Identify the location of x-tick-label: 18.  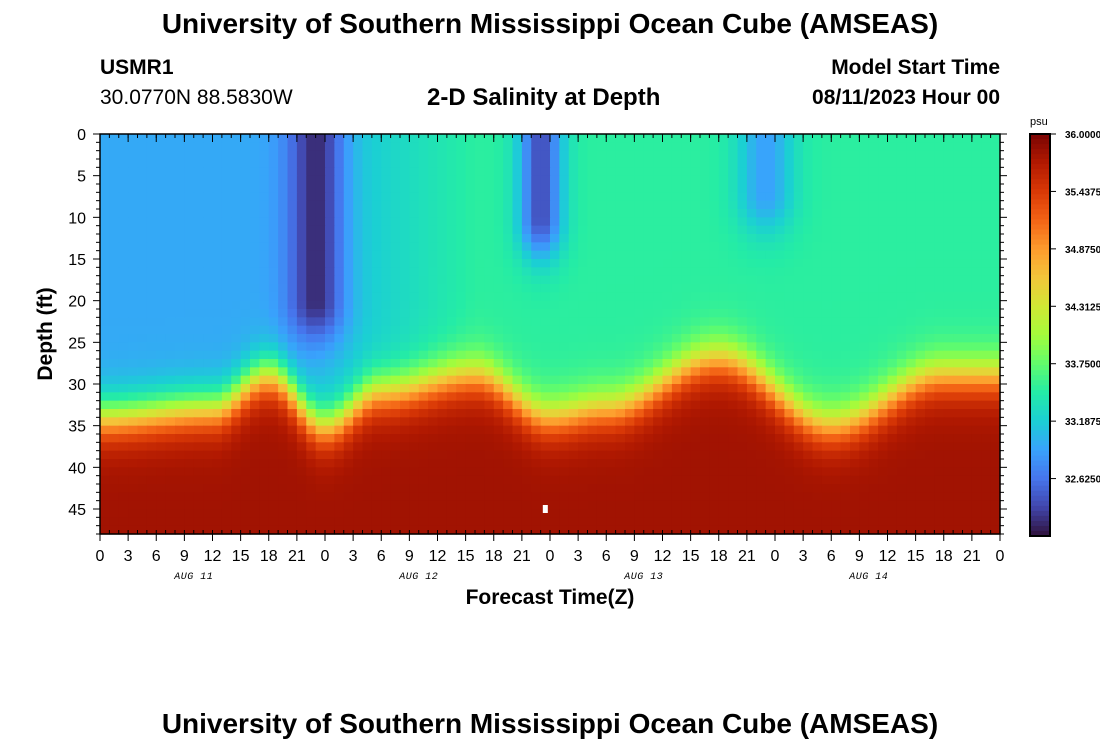
(494, 556).